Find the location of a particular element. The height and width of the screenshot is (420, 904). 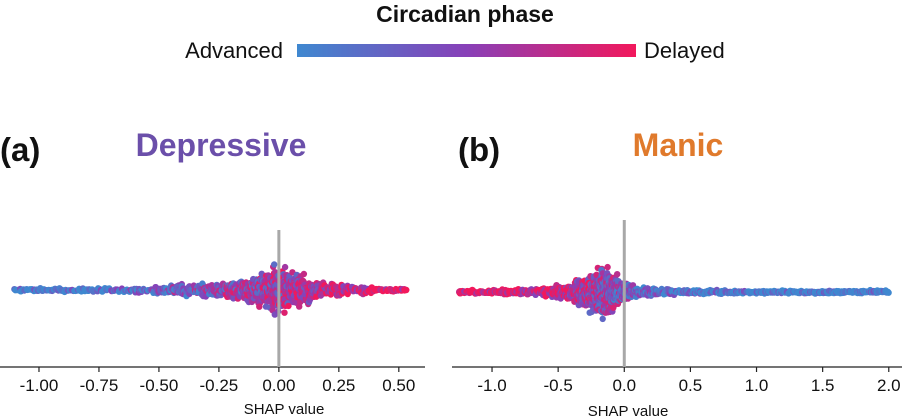

x-tick-label: 0.5 is located at coordinates (691, 385).